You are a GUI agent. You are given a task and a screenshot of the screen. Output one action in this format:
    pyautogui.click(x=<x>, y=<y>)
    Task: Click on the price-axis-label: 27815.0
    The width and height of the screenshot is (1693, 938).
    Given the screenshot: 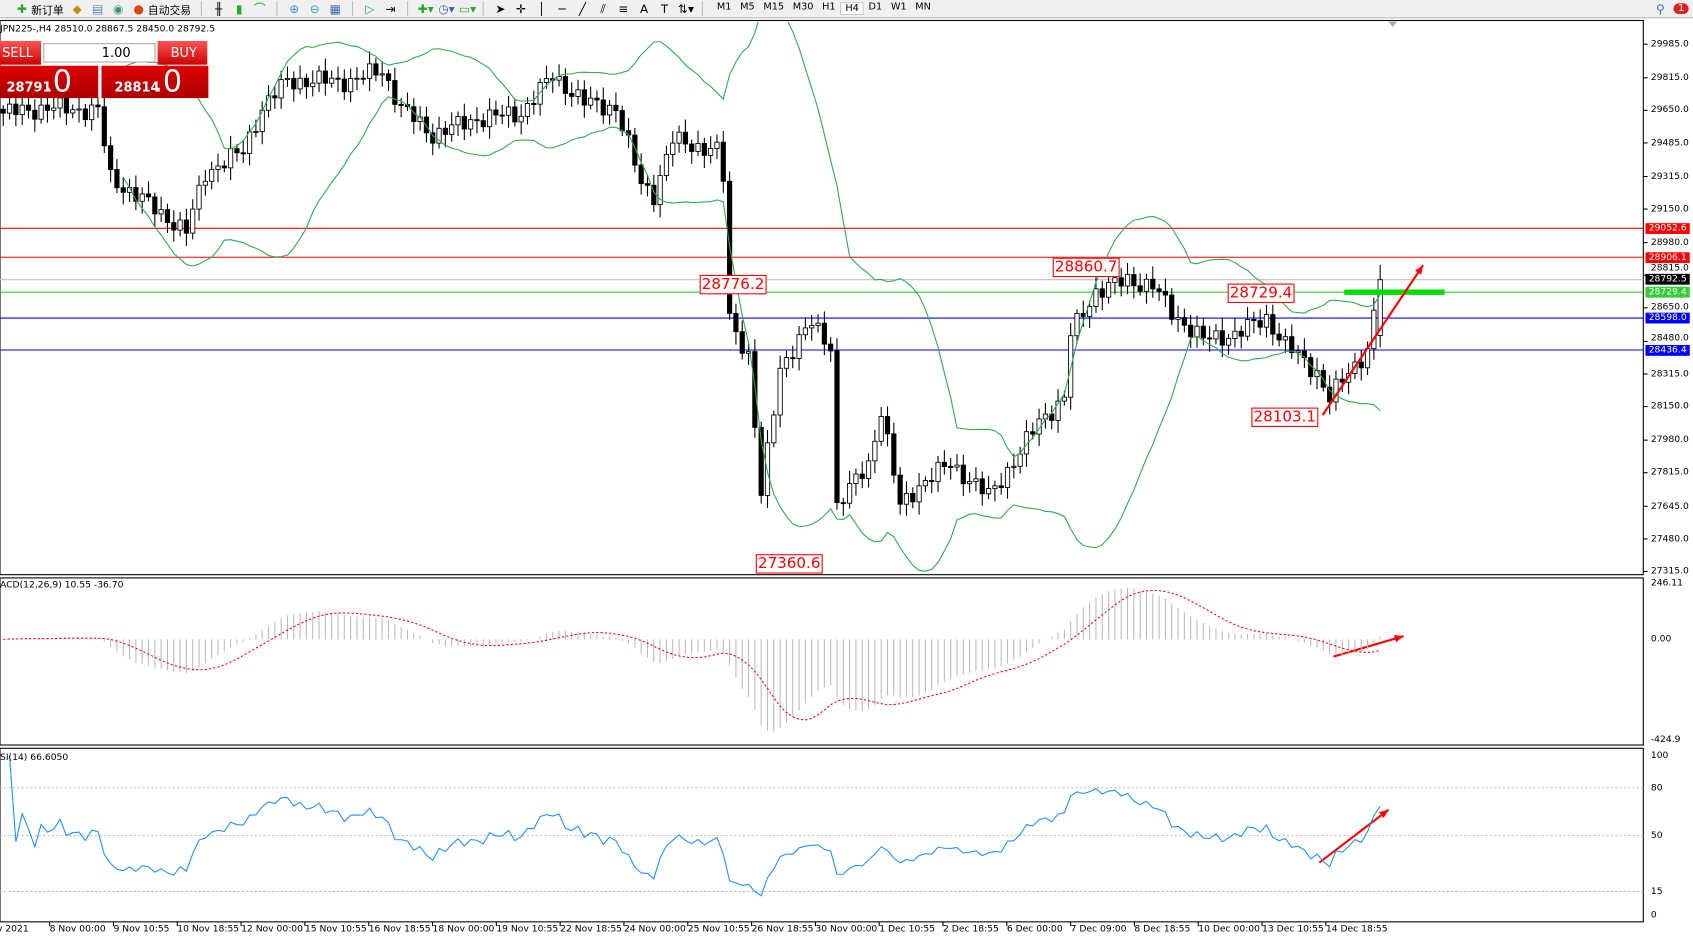 What is the action you would take?
    pyautogui.click(x=1669, y=473)
    